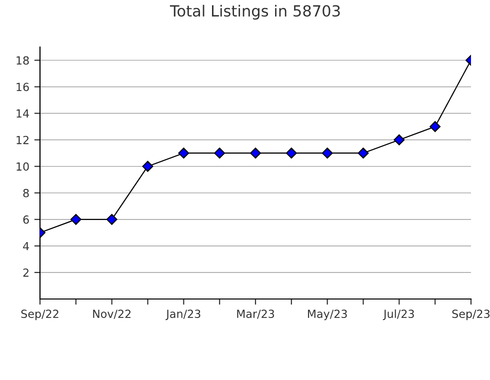  What do you see at coordinates (471, 315) in the screenshot?
I see `x-tick-label: Sep/23` at bounding box center [471, 315].